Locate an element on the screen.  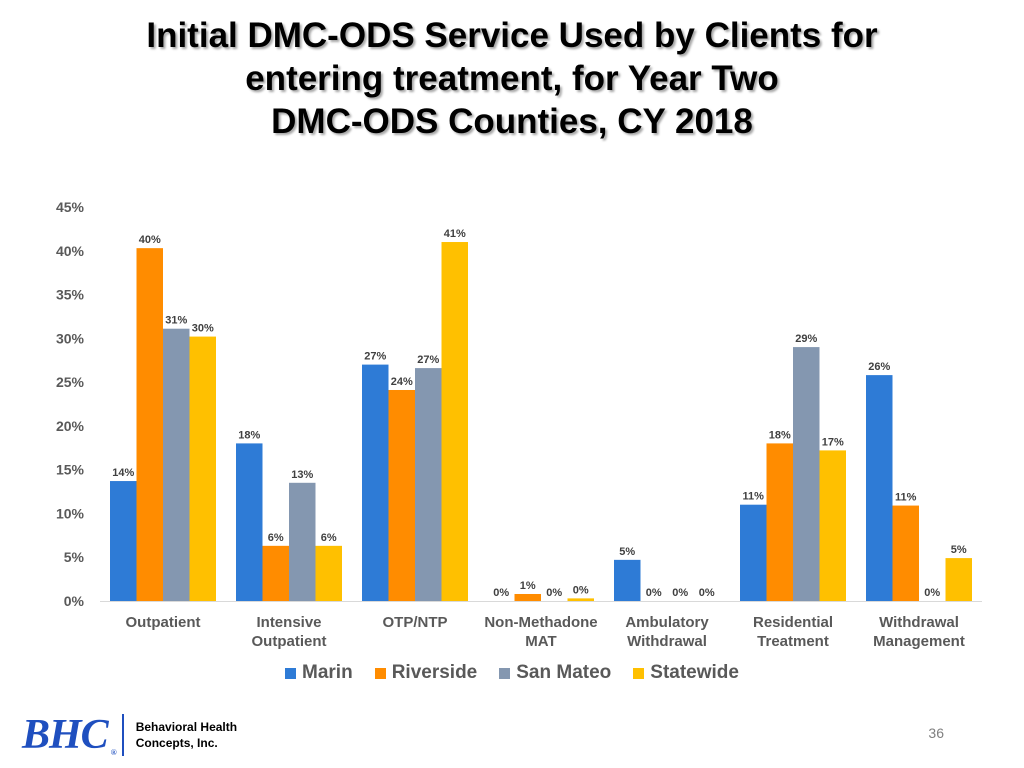
logo-divider is located at coordinates (122, 735).